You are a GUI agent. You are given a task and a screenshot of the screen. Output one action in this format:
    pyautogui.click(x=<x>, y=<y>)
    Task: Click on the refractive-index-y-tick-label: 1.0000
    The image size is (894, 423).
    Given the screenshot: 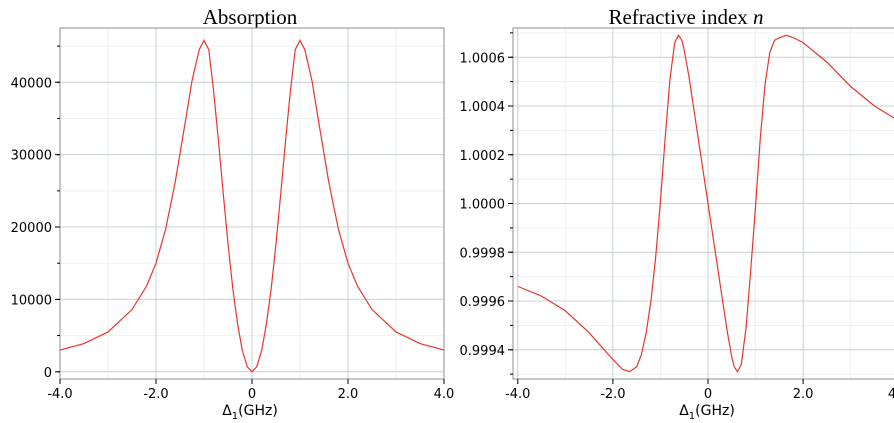 What is the action you would take?
    pyautogui.click(x=483, y=205)
    